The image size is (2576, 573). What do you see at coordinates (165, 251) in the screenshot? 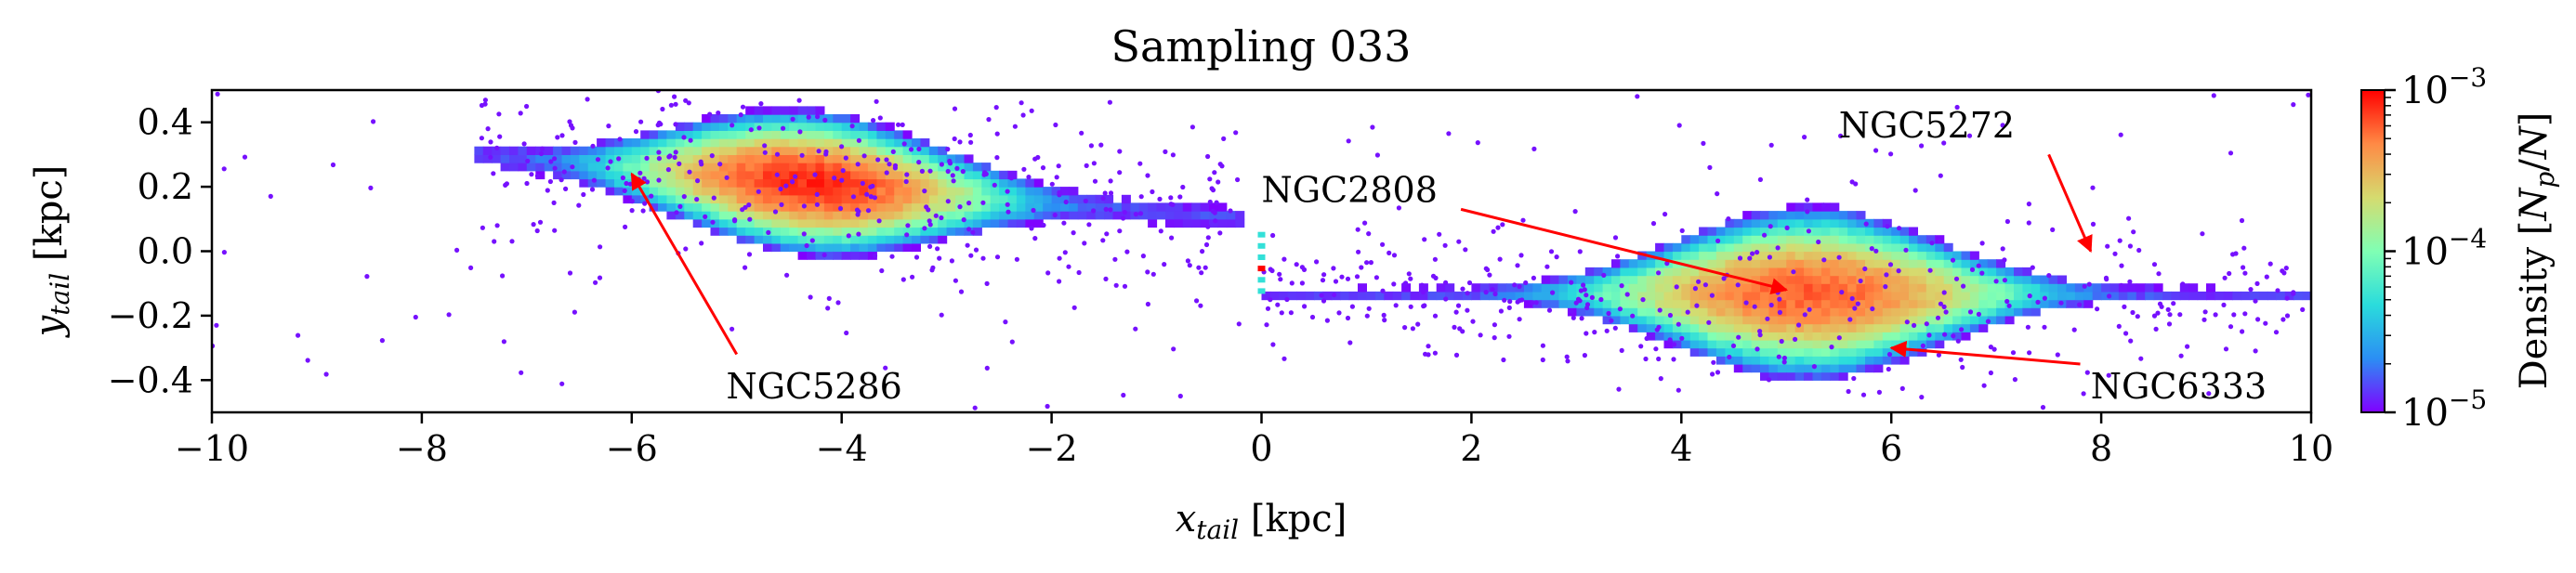
I see `y-tick-label: 0.0` at bounding box center [165, 251].